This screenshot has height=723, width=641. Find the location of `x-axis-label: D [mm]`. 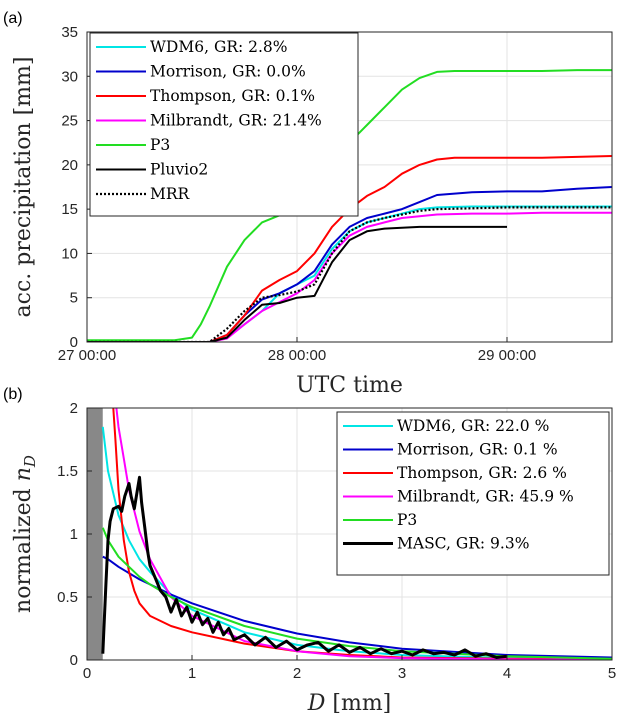

x-axis-label: D [mm] is located at coordinates (349, 703).